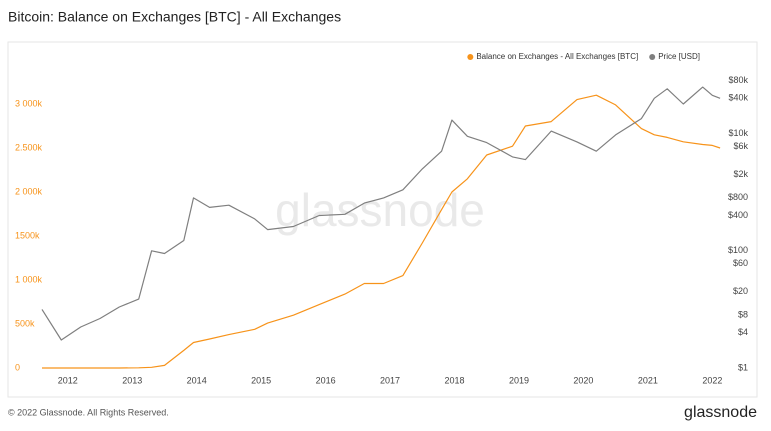 The width and height of the screenshot is (771, 431). I want to click on y-tick-label: 2 000k, so click(29, 191).